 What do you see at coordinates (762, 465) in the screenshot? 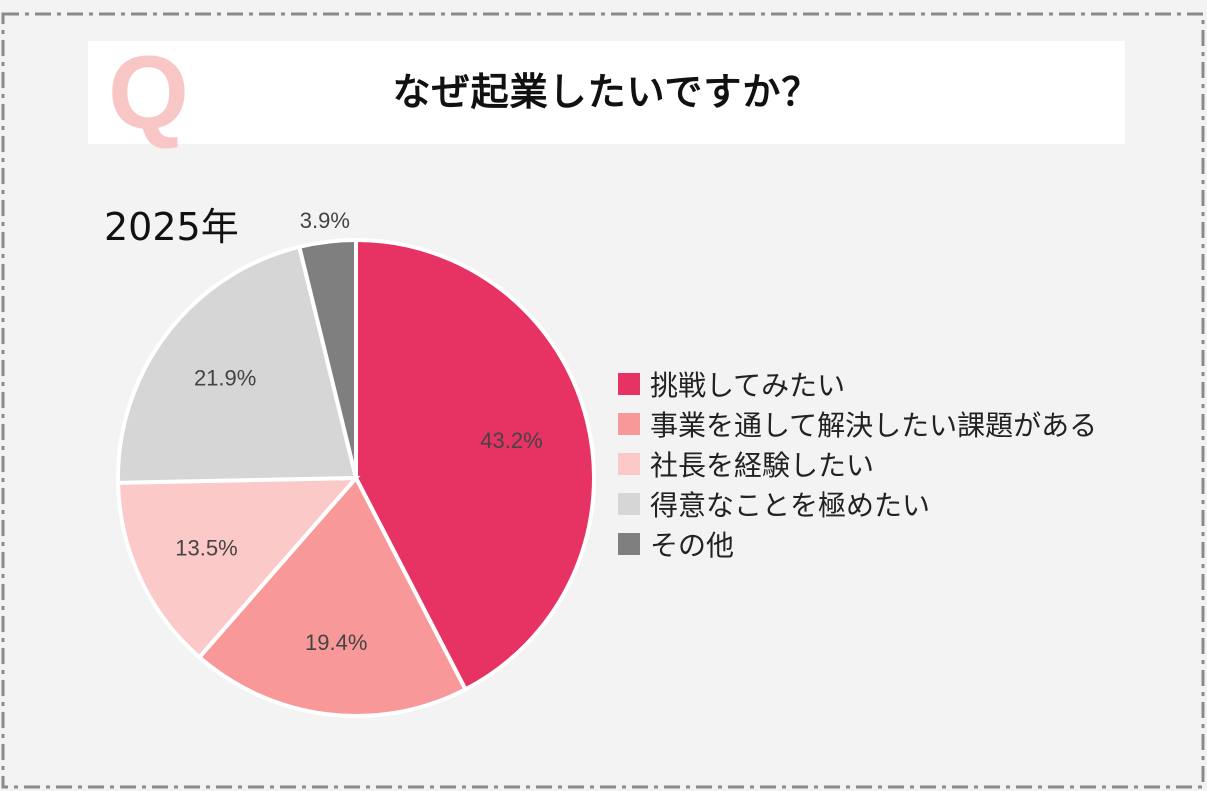
I see `legend-label: 社長を経験したい` at bounding box center [762, 465].